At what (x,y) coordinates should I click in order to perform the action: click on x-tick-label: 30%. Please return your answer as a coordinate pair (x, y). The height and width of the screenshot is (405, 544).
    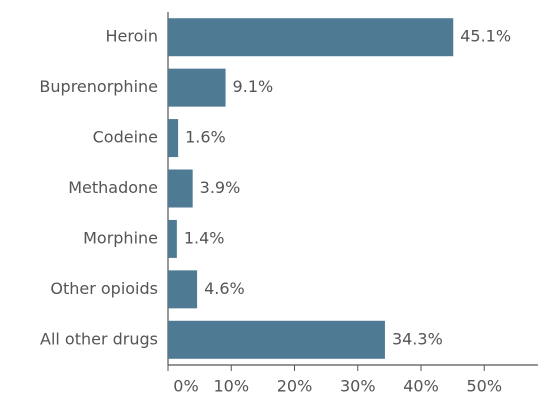
    Looking at the image, I should click on (358, 386).